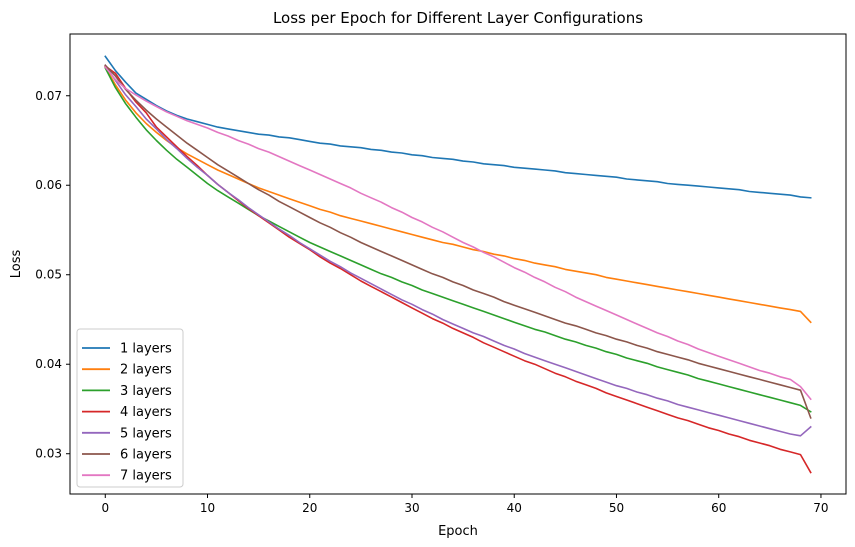  What do you see at coordinates (458, 531) in the screenshot?
I see `x-axis-label: Epoch` at bounding box center [458, 531].